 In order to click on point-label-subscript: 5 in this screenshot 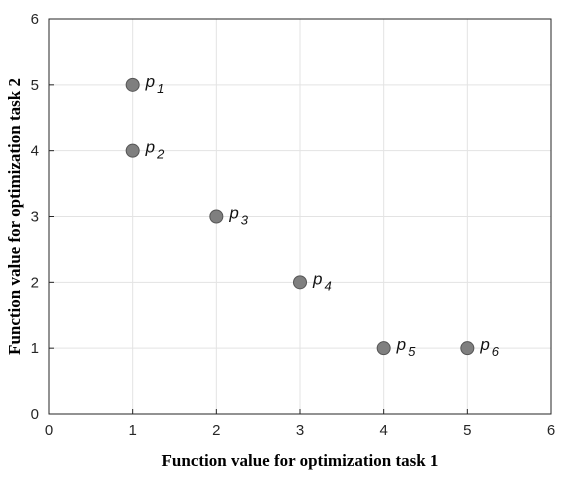, I will do `click(412, 351)`.